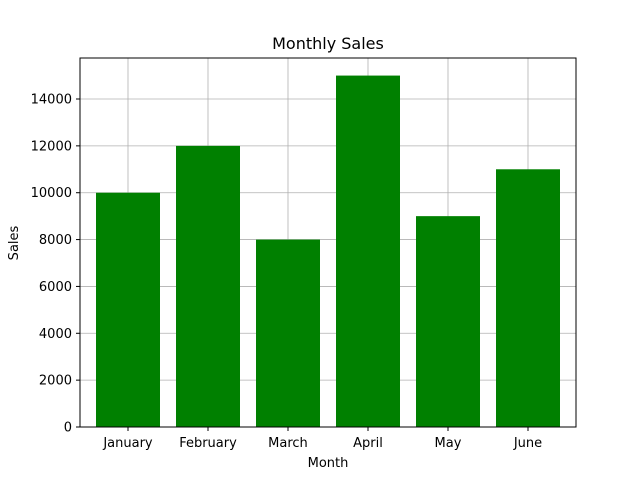 The height and width of the screenshot is (480, 640). Describe the element at coordinates (127, 443) in the screenshot. I see `x-tick-label: January` at that location.